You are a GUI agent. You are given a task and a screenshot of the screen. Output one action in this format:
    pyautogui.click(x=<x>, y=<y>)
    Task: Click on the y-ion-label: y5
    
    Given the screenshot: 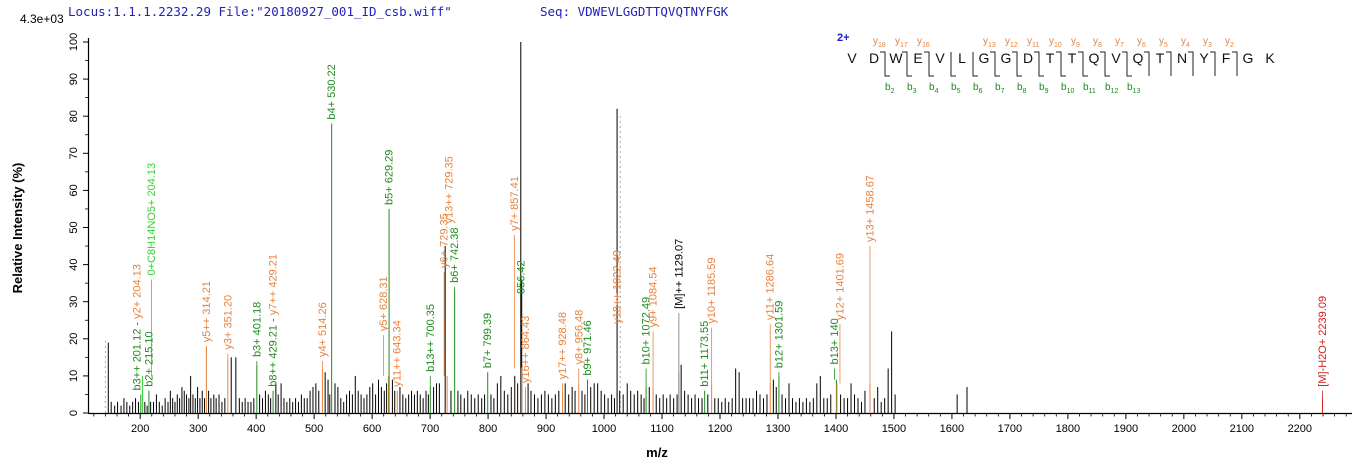 What is the action you would take?
    pyautogui.click(x=1163, y=42)
    